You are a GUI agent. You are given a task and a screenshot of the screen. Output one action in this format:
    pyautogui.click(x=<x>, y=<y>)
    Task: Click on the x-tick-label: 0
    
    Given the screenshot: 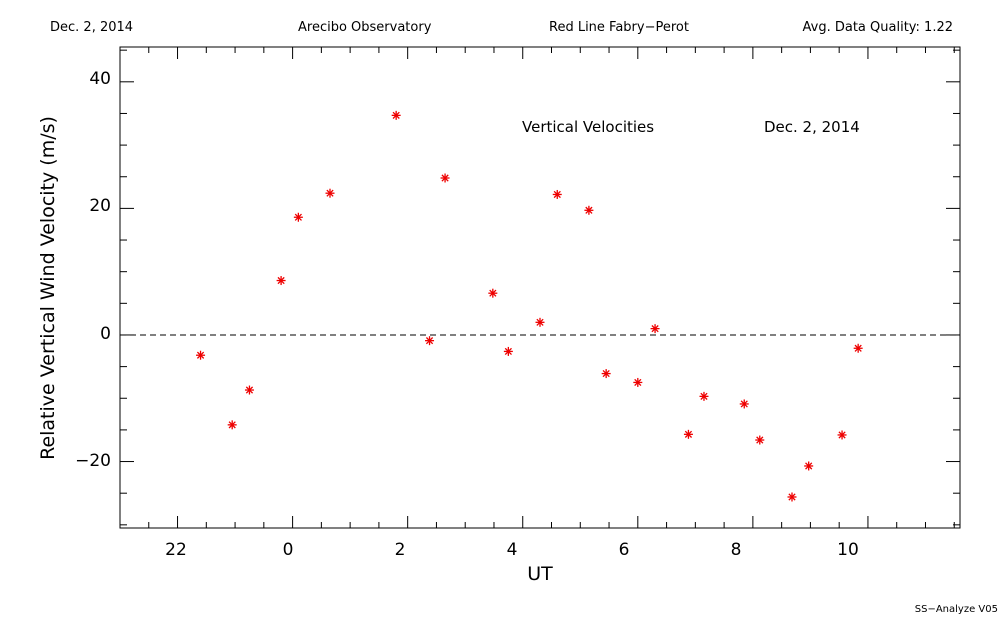 What is the action you would take?
    pyautogui.click(x=288, y=550)
    